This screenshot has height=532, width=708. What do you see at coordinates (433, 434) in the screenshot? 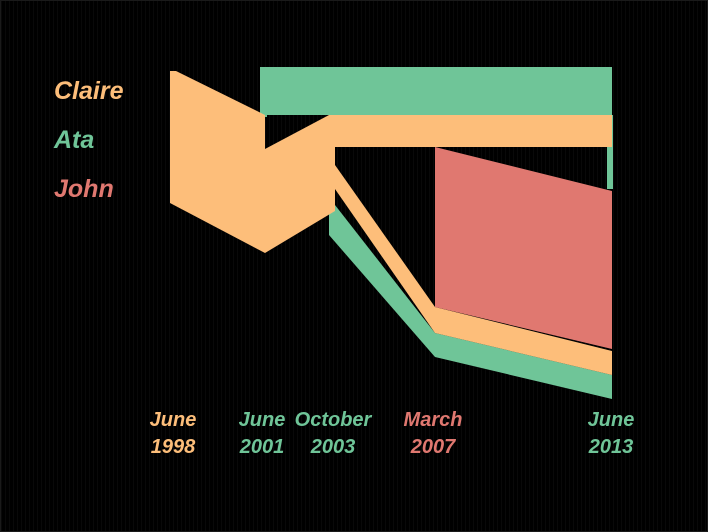
I see `event-date-march-2007: March 2007` at bounding box center [433, 434].